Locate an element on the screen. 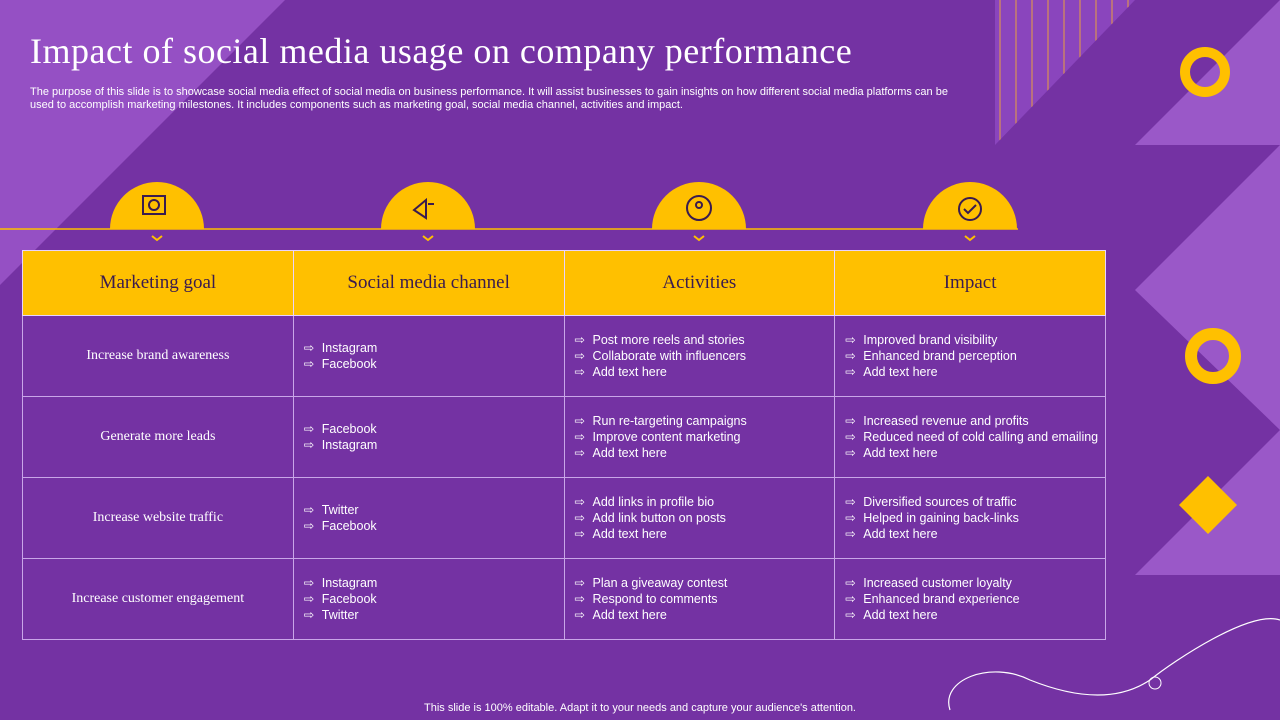 Image resolution: width=1280 pixels, height=720 pixels. column-header: Marketing goal is located at coordinates (158, 283).